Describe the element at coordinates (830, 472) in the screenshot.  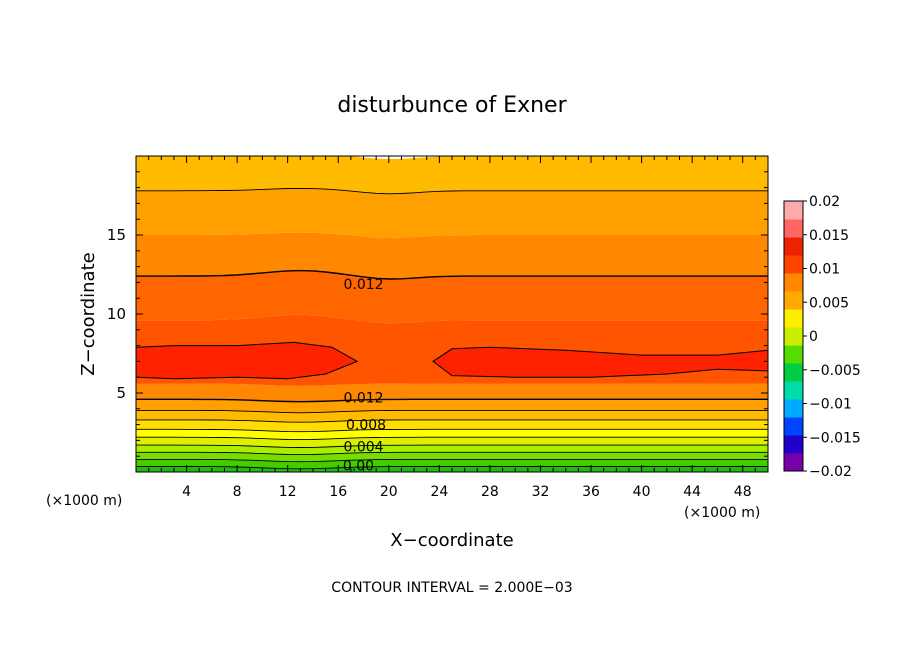
I see `colorbar-label: −0.02` at that location.